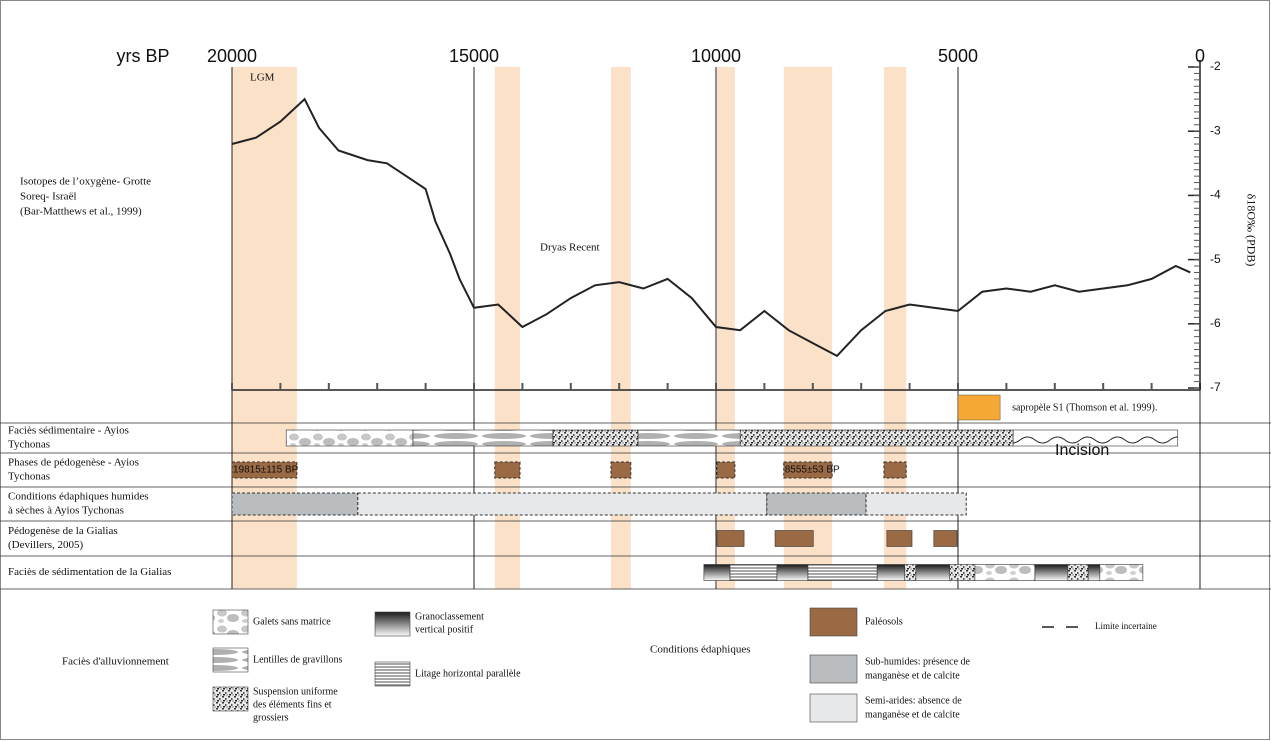 Image resolution: width=1271 pixels, height=741 pixels. What do you see at coordinates (73, 463) in the screenshot?
I see `row-label: Phases de pédogenèse - Ayios` at bounding box center [73, 463].